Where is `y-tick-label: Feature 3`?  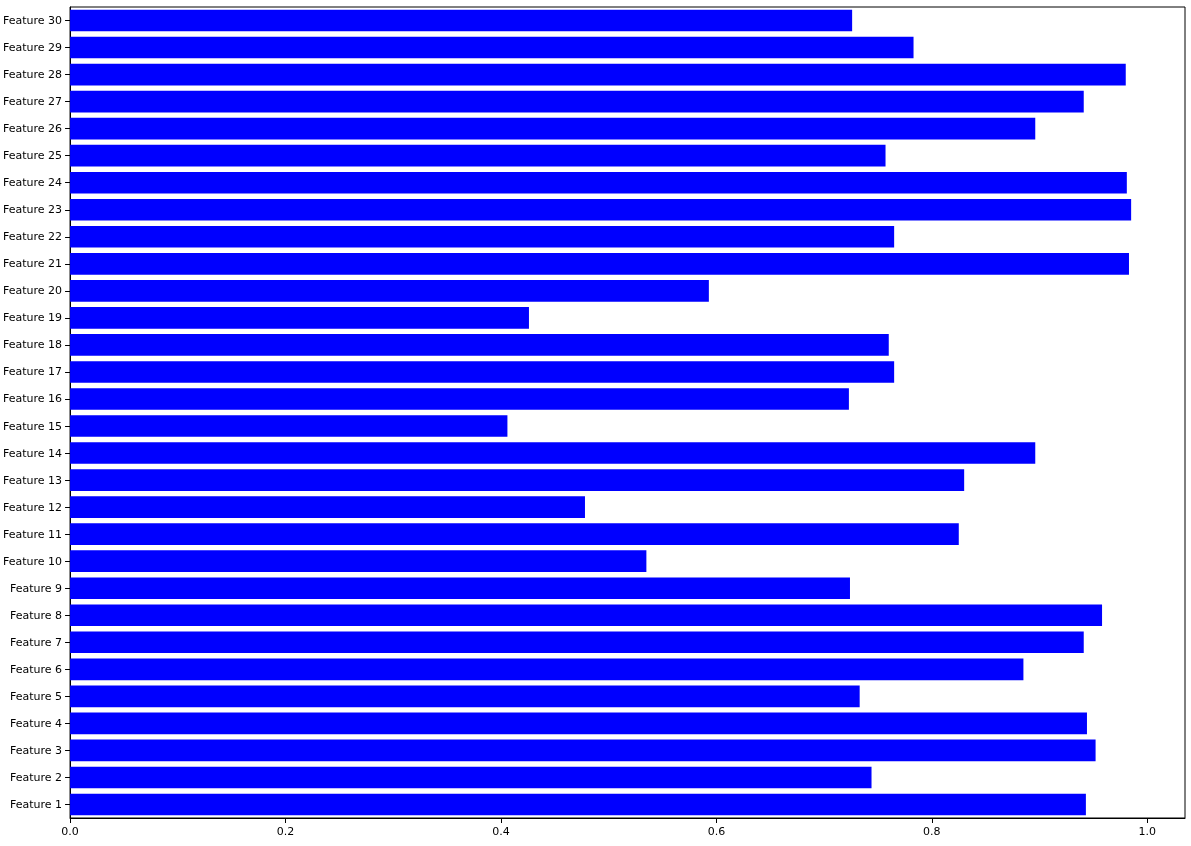 y-tick-label: Feature 3 is located at coordinates (36, 750).